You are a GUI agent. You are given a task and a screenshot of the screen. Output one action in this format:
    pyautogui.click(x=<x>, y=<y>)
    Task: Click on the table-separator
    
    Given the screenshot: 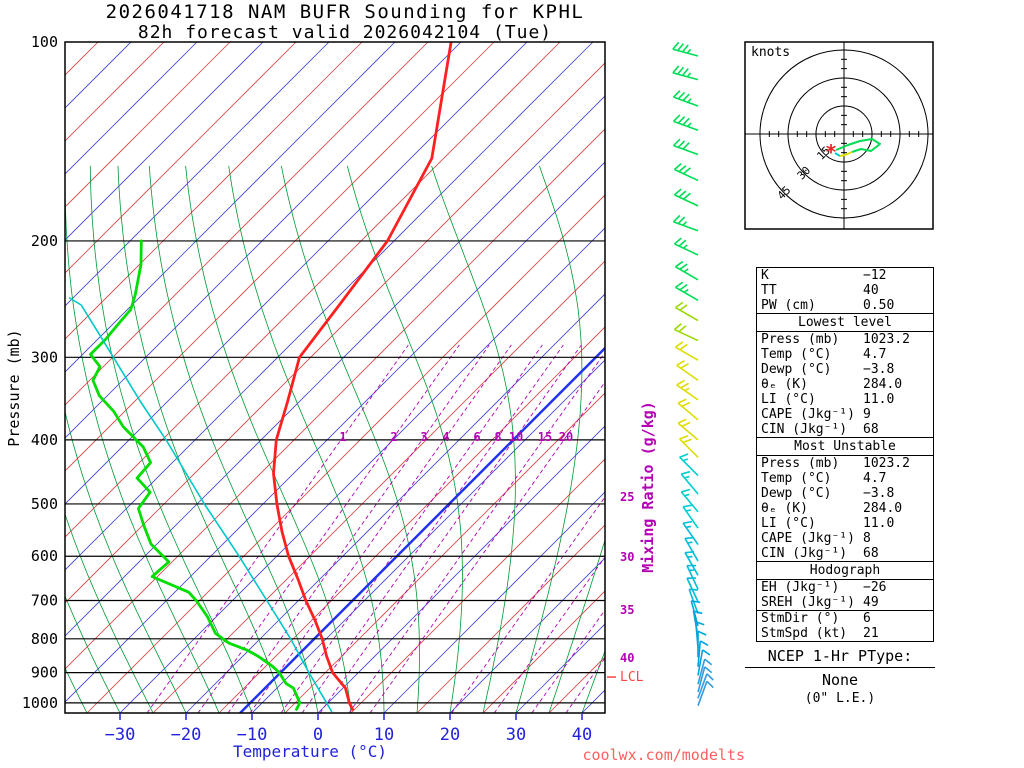 What is the action you would take?
    pyautogui.click(x=845, y=610)
    